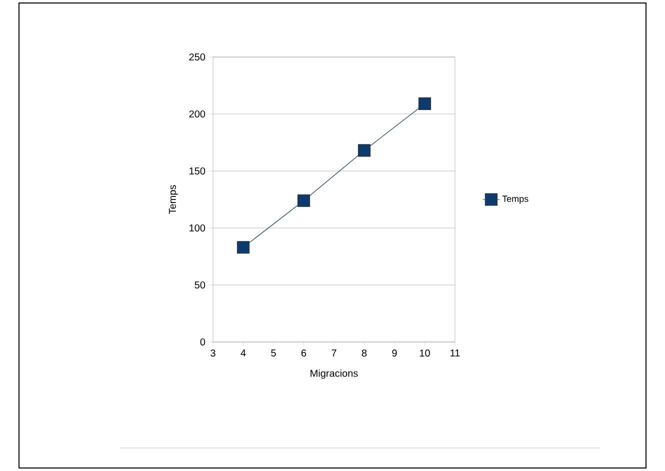 This screenshot has height=471, width=665. I want to click on legend-label: Temps, so click(515, 200).